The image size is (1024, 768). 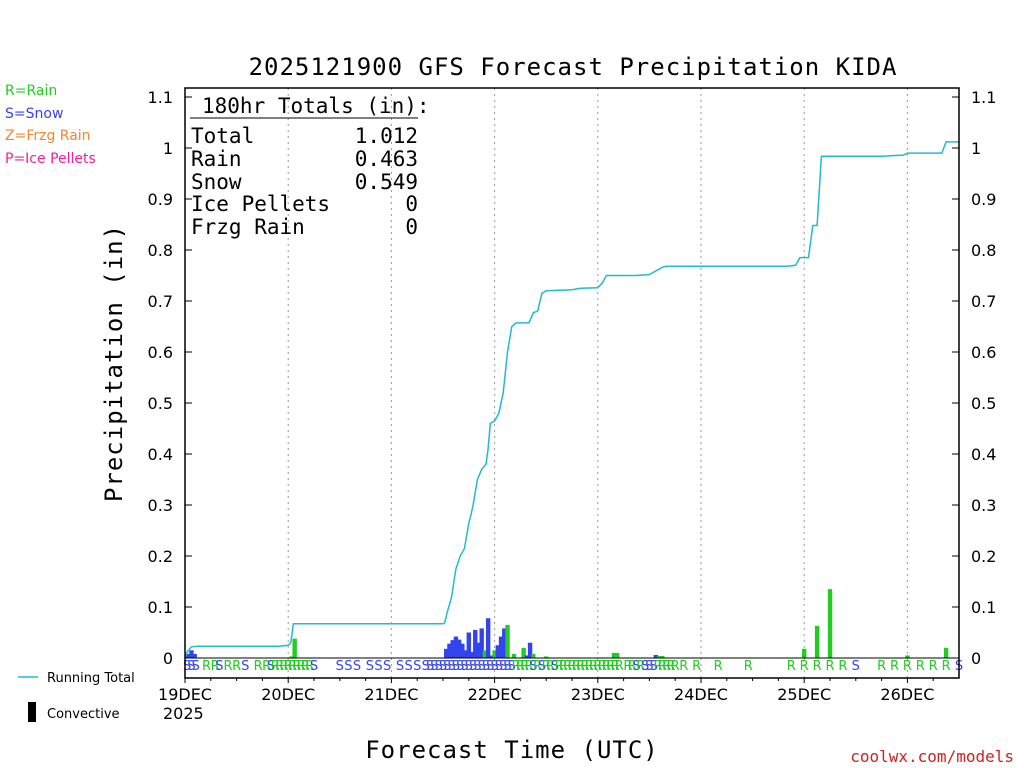 What do you see at coordinates (627, 666) in the screenshot?
I see `ptype-letter-77: R` at bounding box center [627, 666].